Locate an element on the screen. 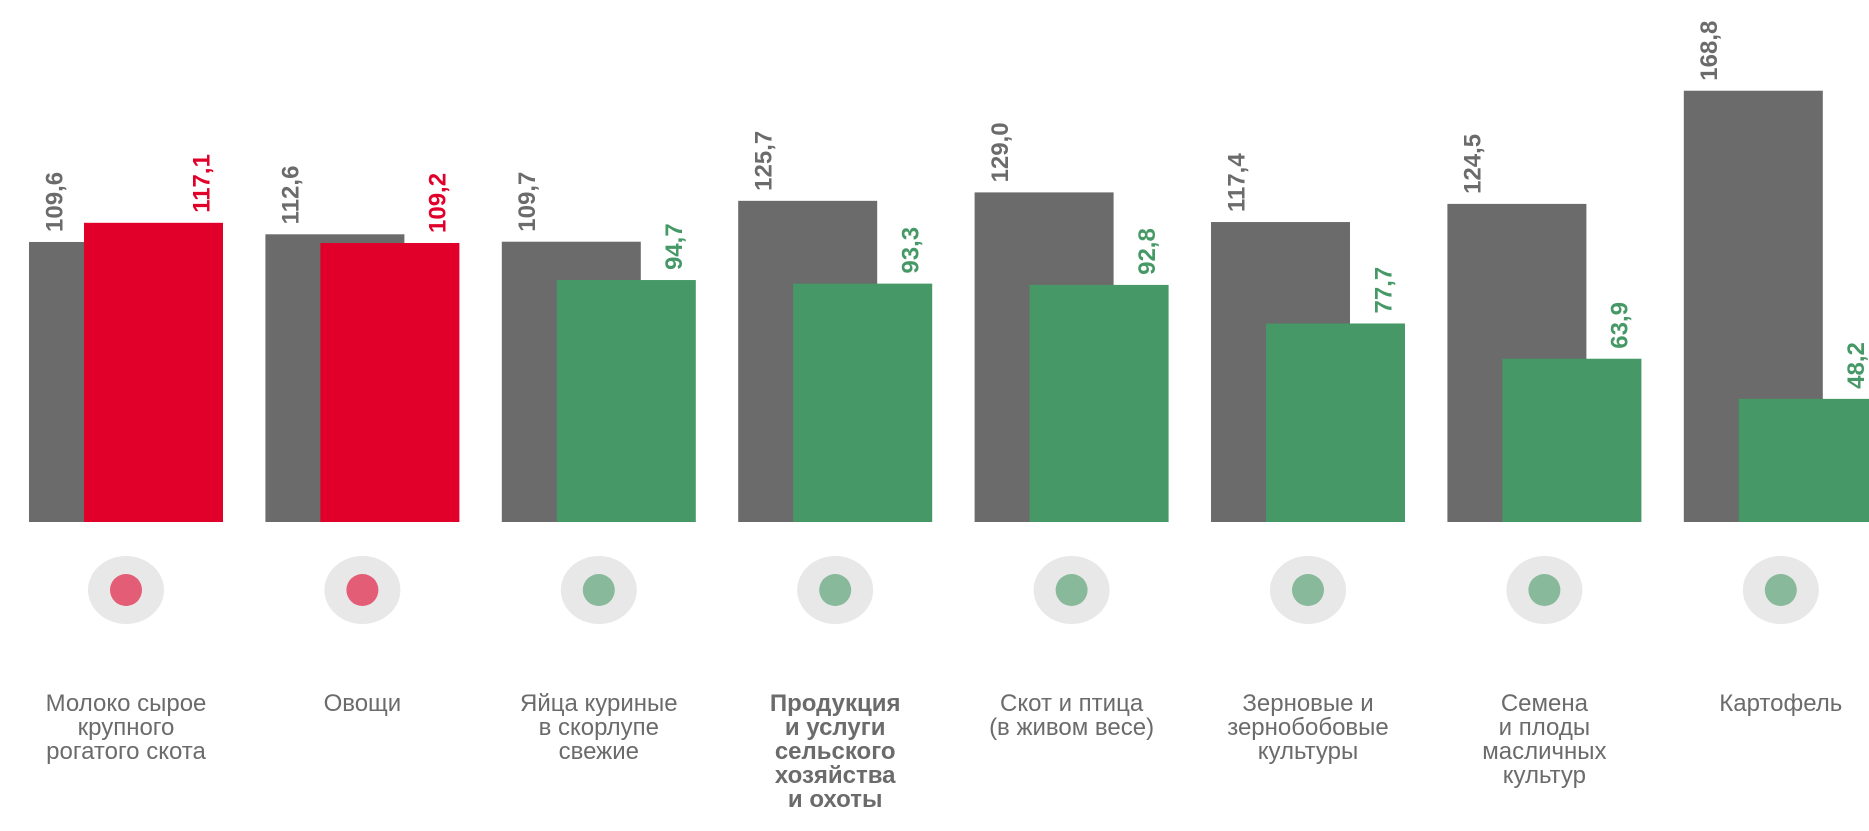 The height and width of the screenshot is (831, 1869). value-label: 124,5 is located at coordinates (1473, 164).